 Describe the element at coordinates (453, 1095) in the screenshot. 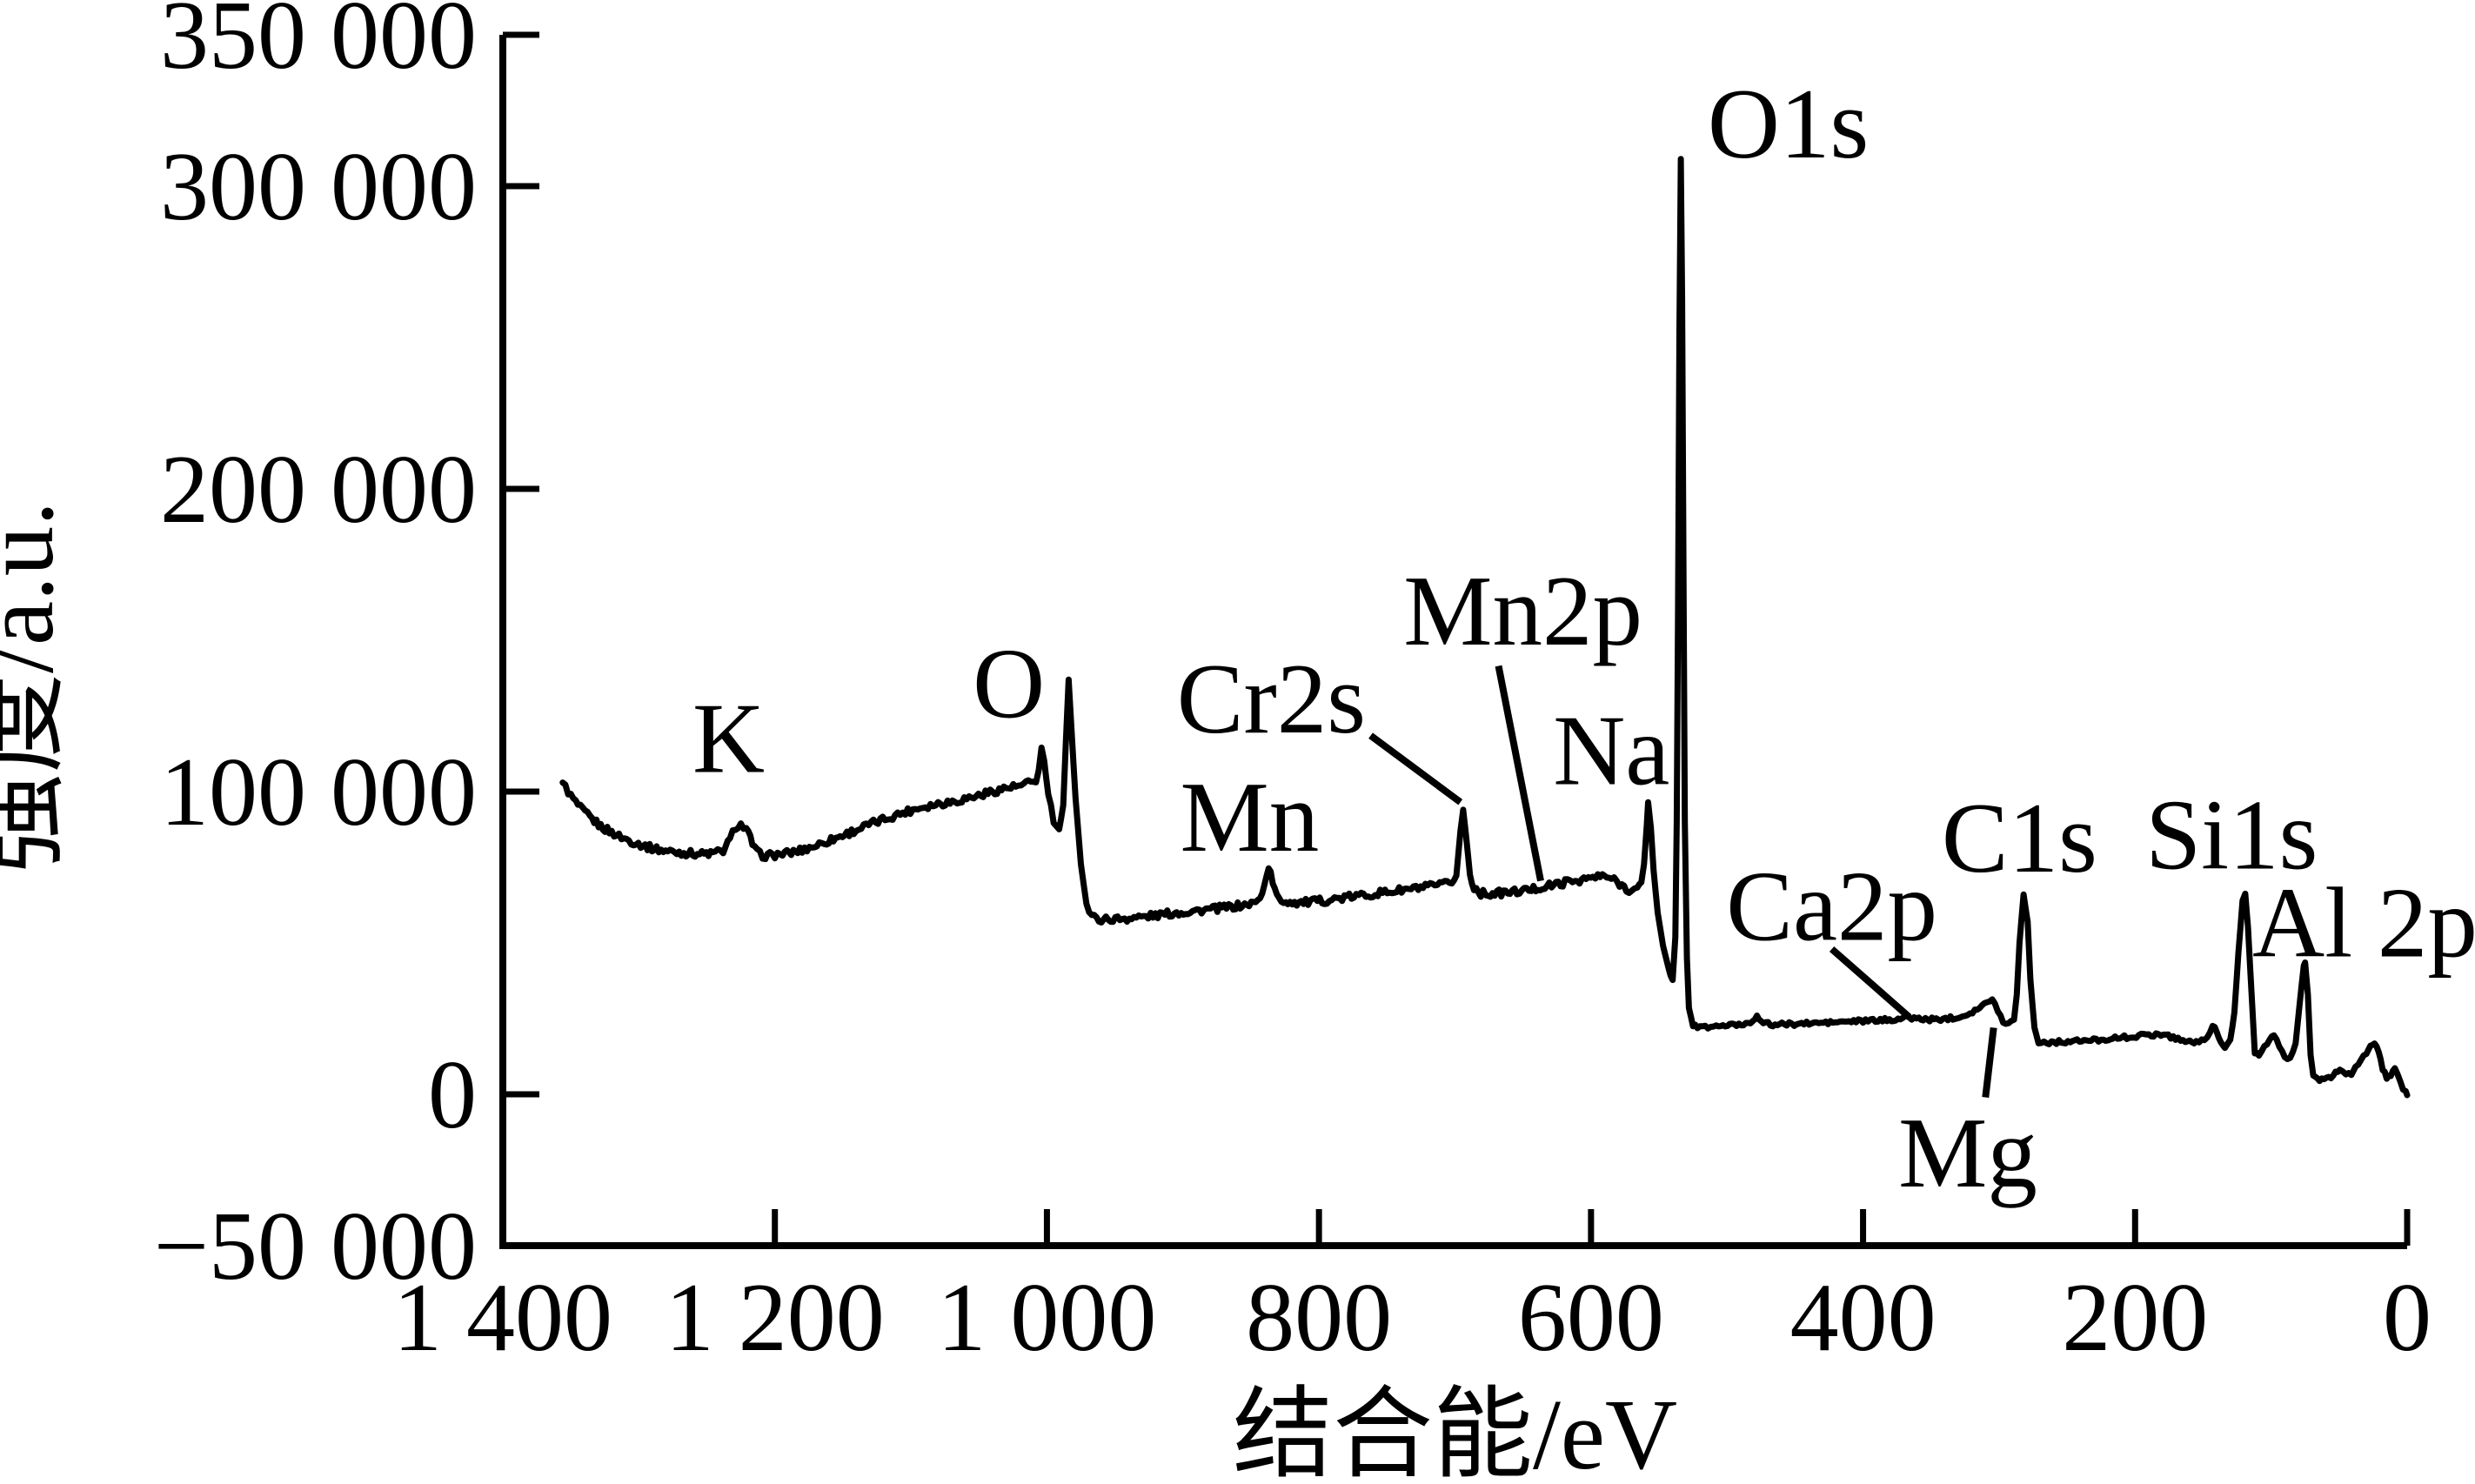

I see `y-tick-label: 0` at that location.